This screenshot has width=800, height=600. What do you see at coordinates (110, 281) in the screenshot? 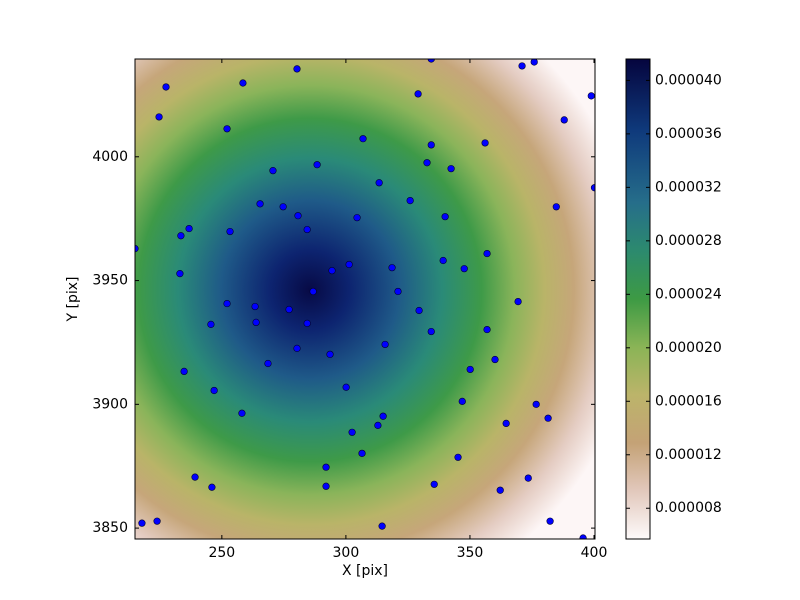
I see `y-tick-label: 3950` at bounding box center [110, 281].